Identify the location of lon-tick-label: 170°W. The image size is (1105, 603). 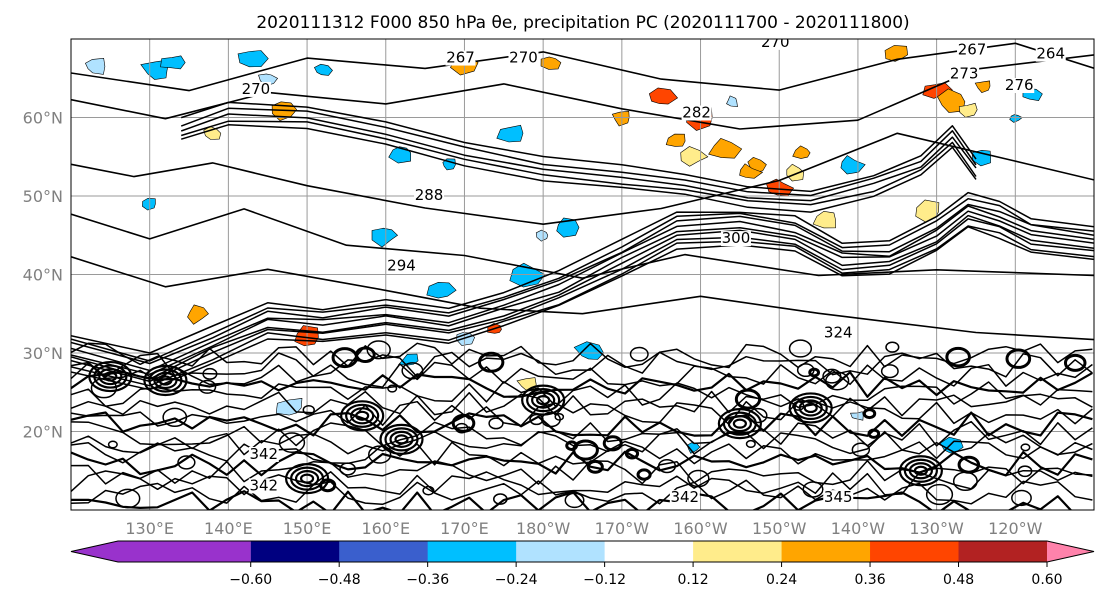
(622, 528).